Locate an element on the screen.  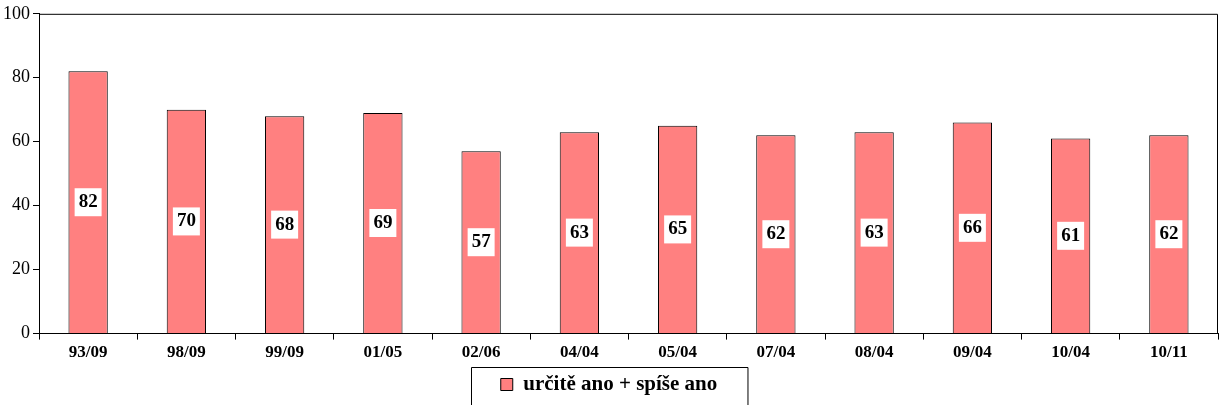
x-tick-label: 08/04 is located at coordinates (874, 352).